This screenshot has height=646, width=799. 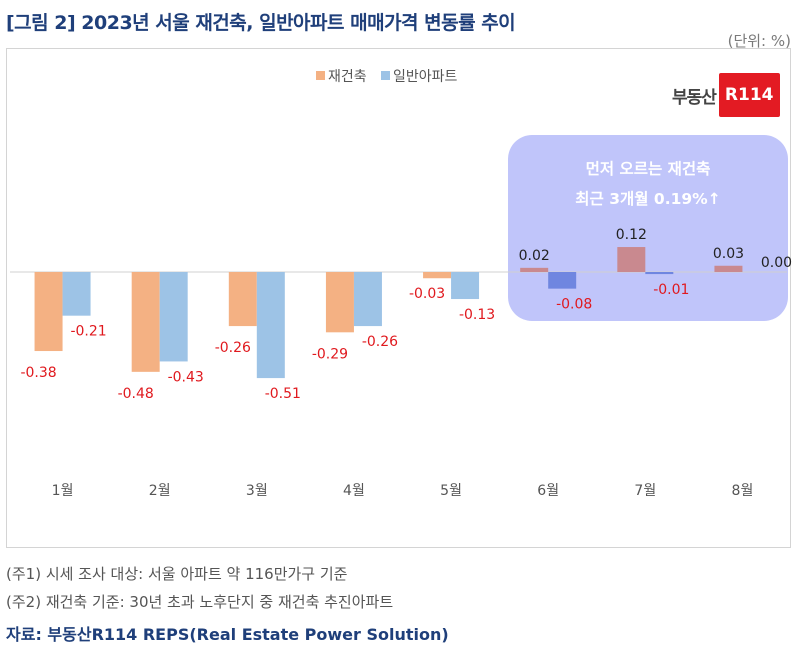 I want to click on legend-label-rebuild: 재건축, so click(x=347, y=77).